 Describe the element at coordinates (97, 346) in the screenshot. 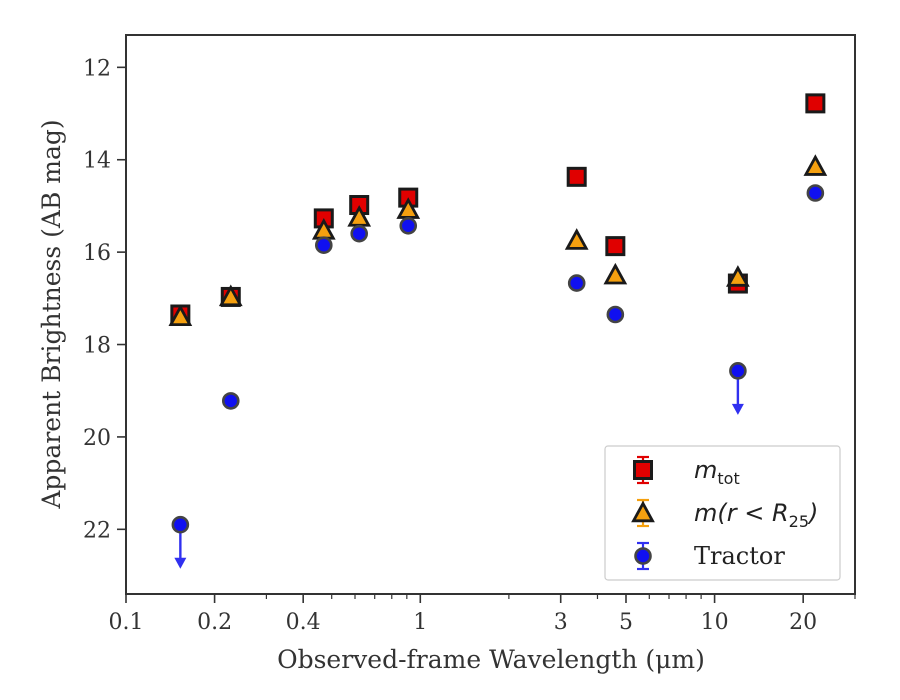

I see `y-tick-label: 18` at that location.